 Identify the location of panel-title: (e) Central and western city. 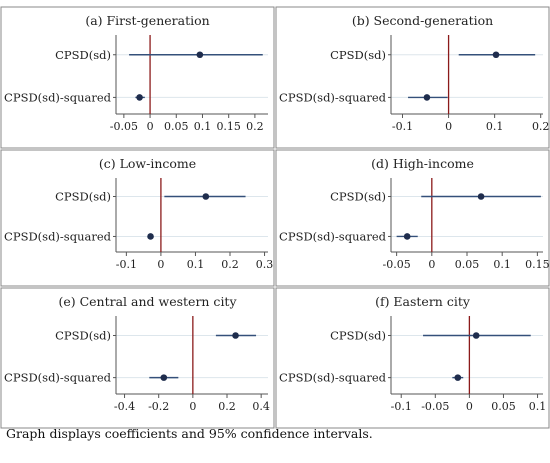
(147, 301).